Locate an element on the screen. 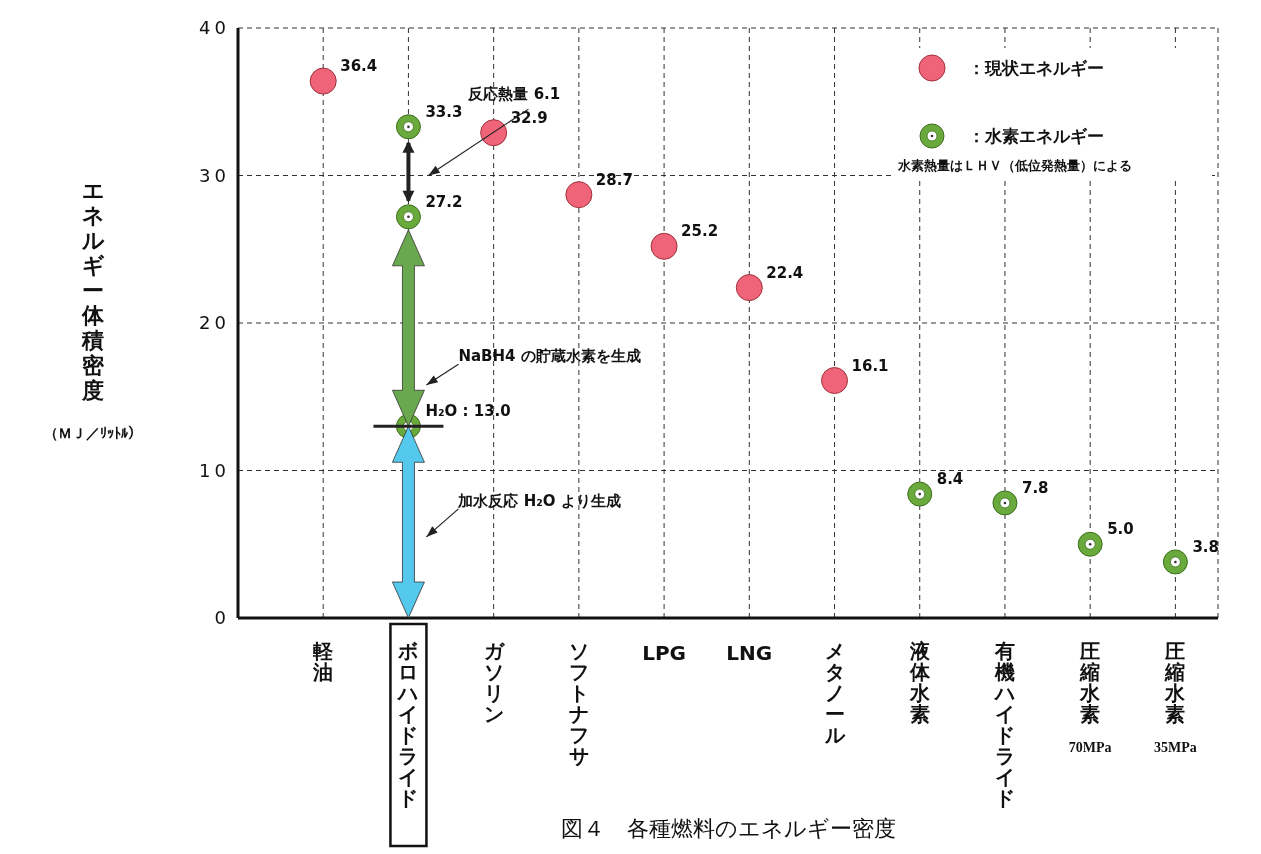 This screenshot has height=854, width=1261. data-label: 32.9 is located at coordinates (529, 117).